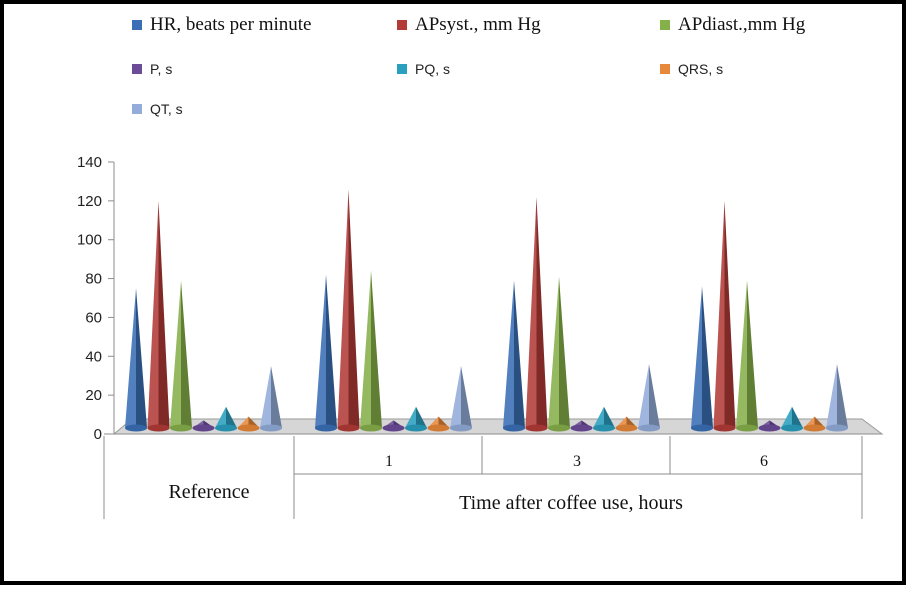 This screenshot has width=906, height=589. I want to click on legend-item: P, s, so click(152, 69).